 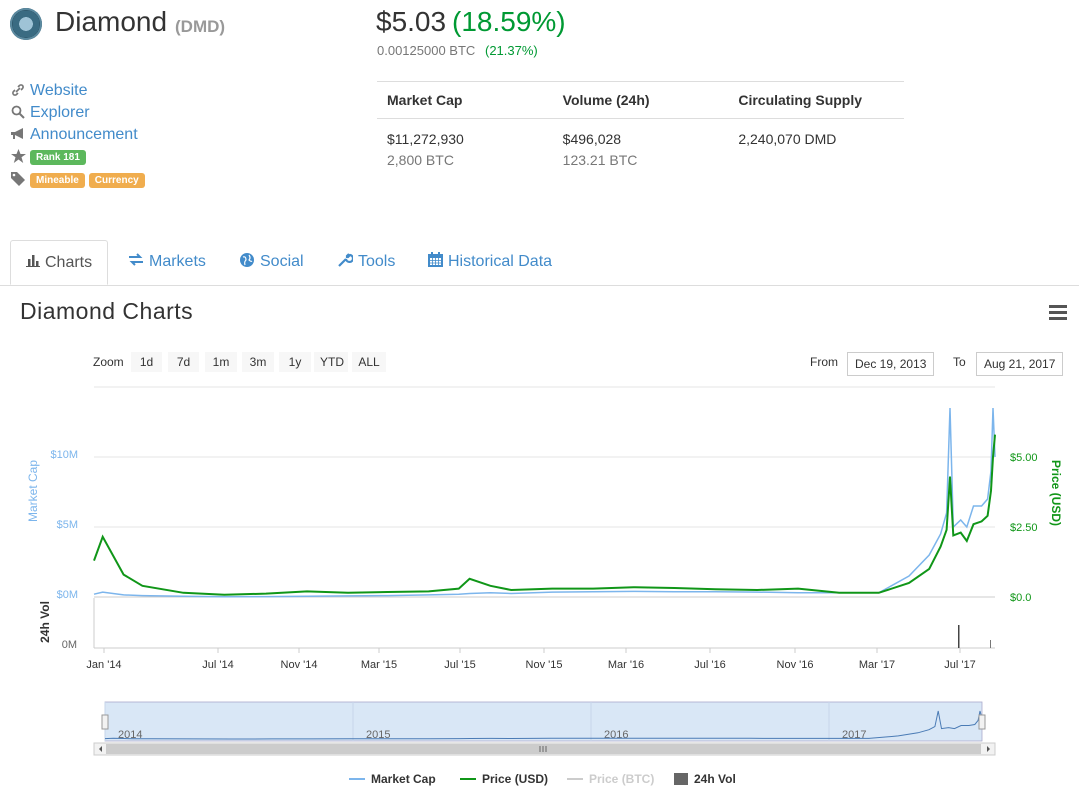 What do you see at coordinates (592, 139) in the screenshot?
I see `volume-usd: $496,028` at bounding box center [592, 139].